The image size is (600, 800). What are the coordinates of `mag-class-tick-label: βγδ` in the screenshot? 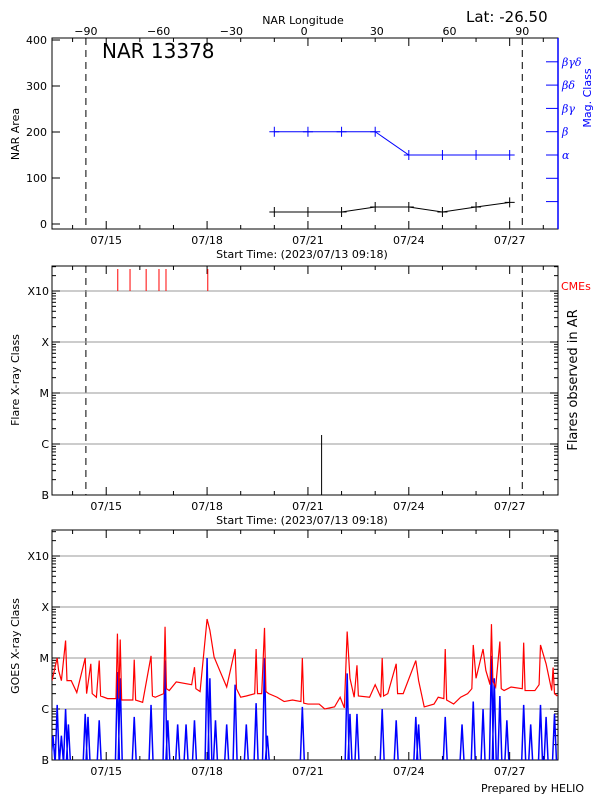 It's located at (571, 62).